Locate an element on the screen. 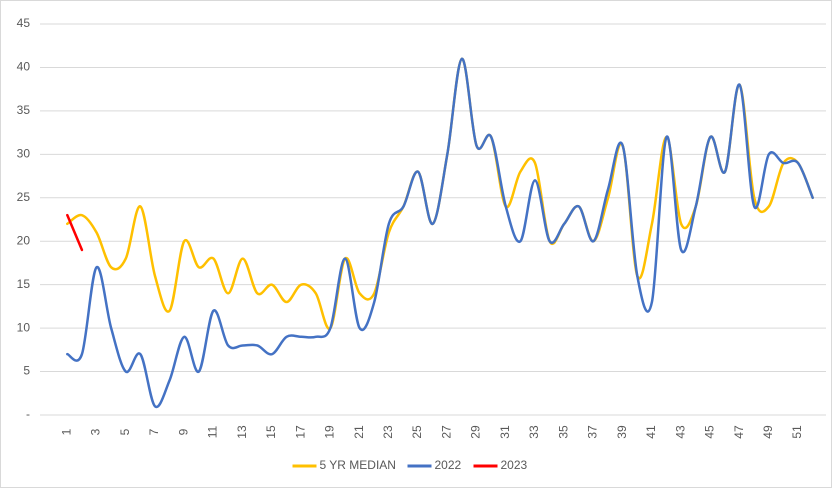 This screenshot has width=832, height=493. x-tick-label: 19 is located at coordinates (330, 432).